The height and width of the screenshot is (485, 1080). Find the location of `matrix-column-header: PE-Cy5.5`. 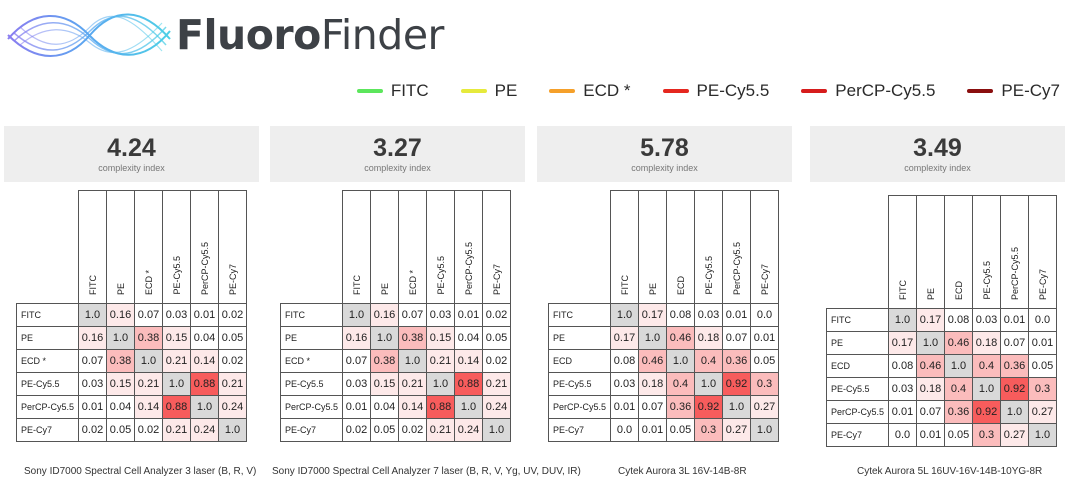

matrix-column-header: PE-Cy5.5 is located at coordinates (177, 247).